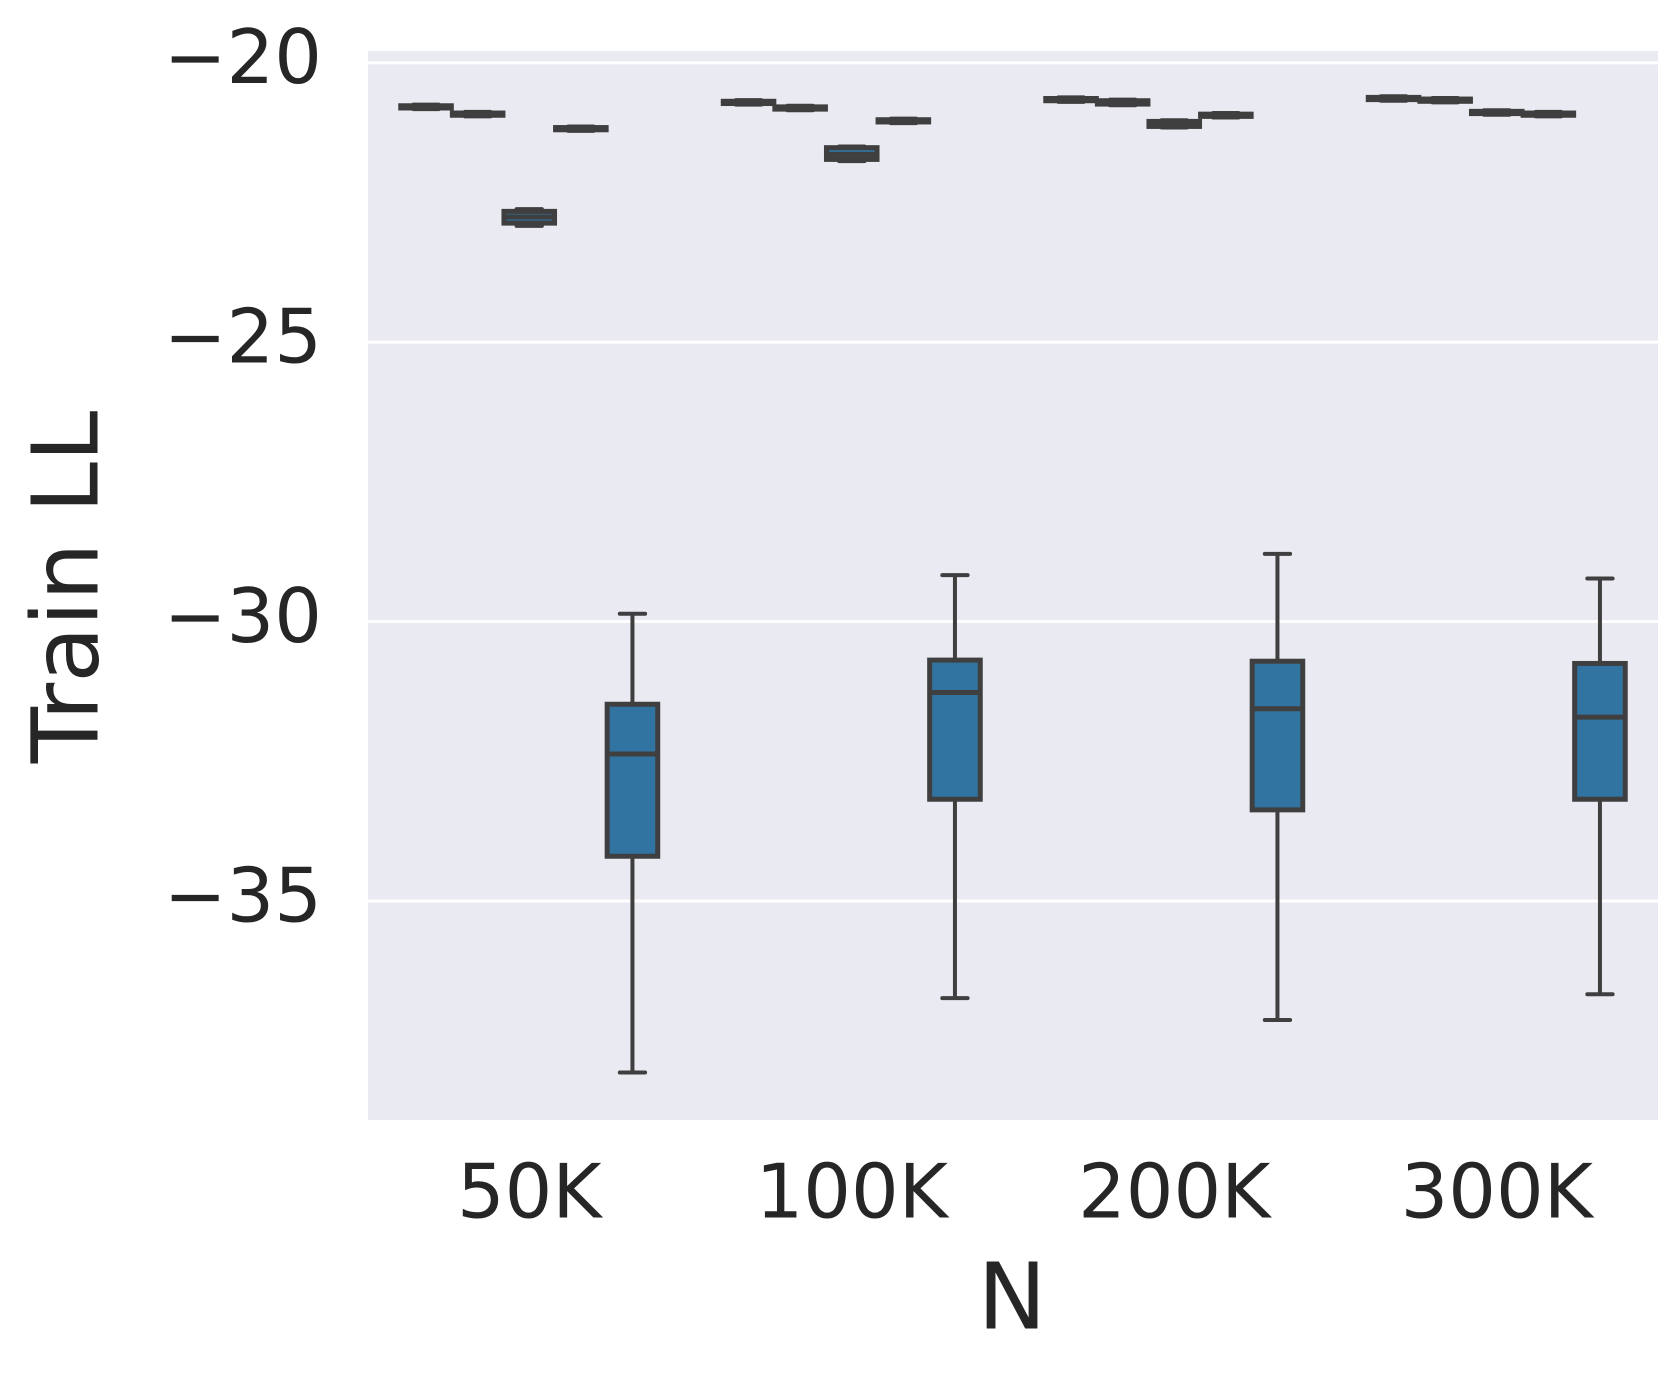  What do you see at coordinates (1012, 1296) in the screenshot?
I see `x-axis-label: N` at bounding box center [1012, 1296].